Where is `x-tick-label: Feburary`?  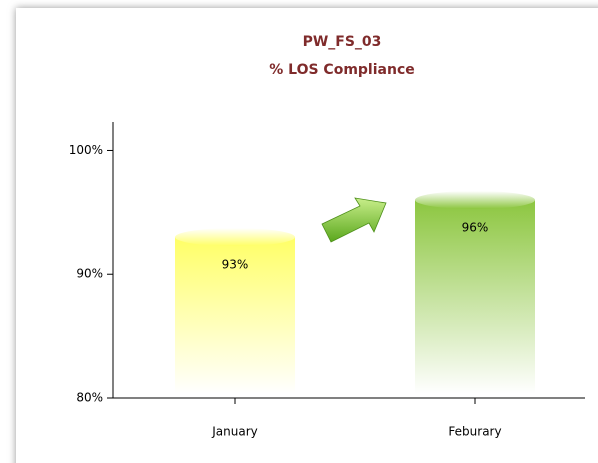
x-tick-label: Feburary is located at coordinates (474, 432).